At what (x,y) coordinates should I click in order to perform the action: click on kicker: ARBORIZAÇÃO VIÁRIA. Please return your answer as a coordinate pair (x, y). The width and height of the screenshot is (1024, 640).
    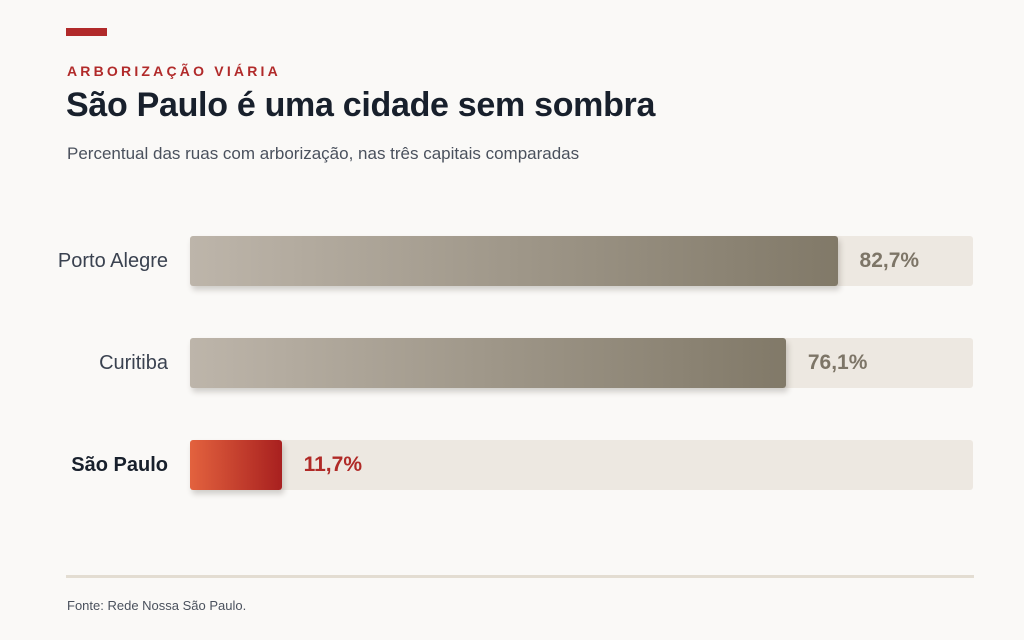
    Looking at the image, I should click on (174, 71).